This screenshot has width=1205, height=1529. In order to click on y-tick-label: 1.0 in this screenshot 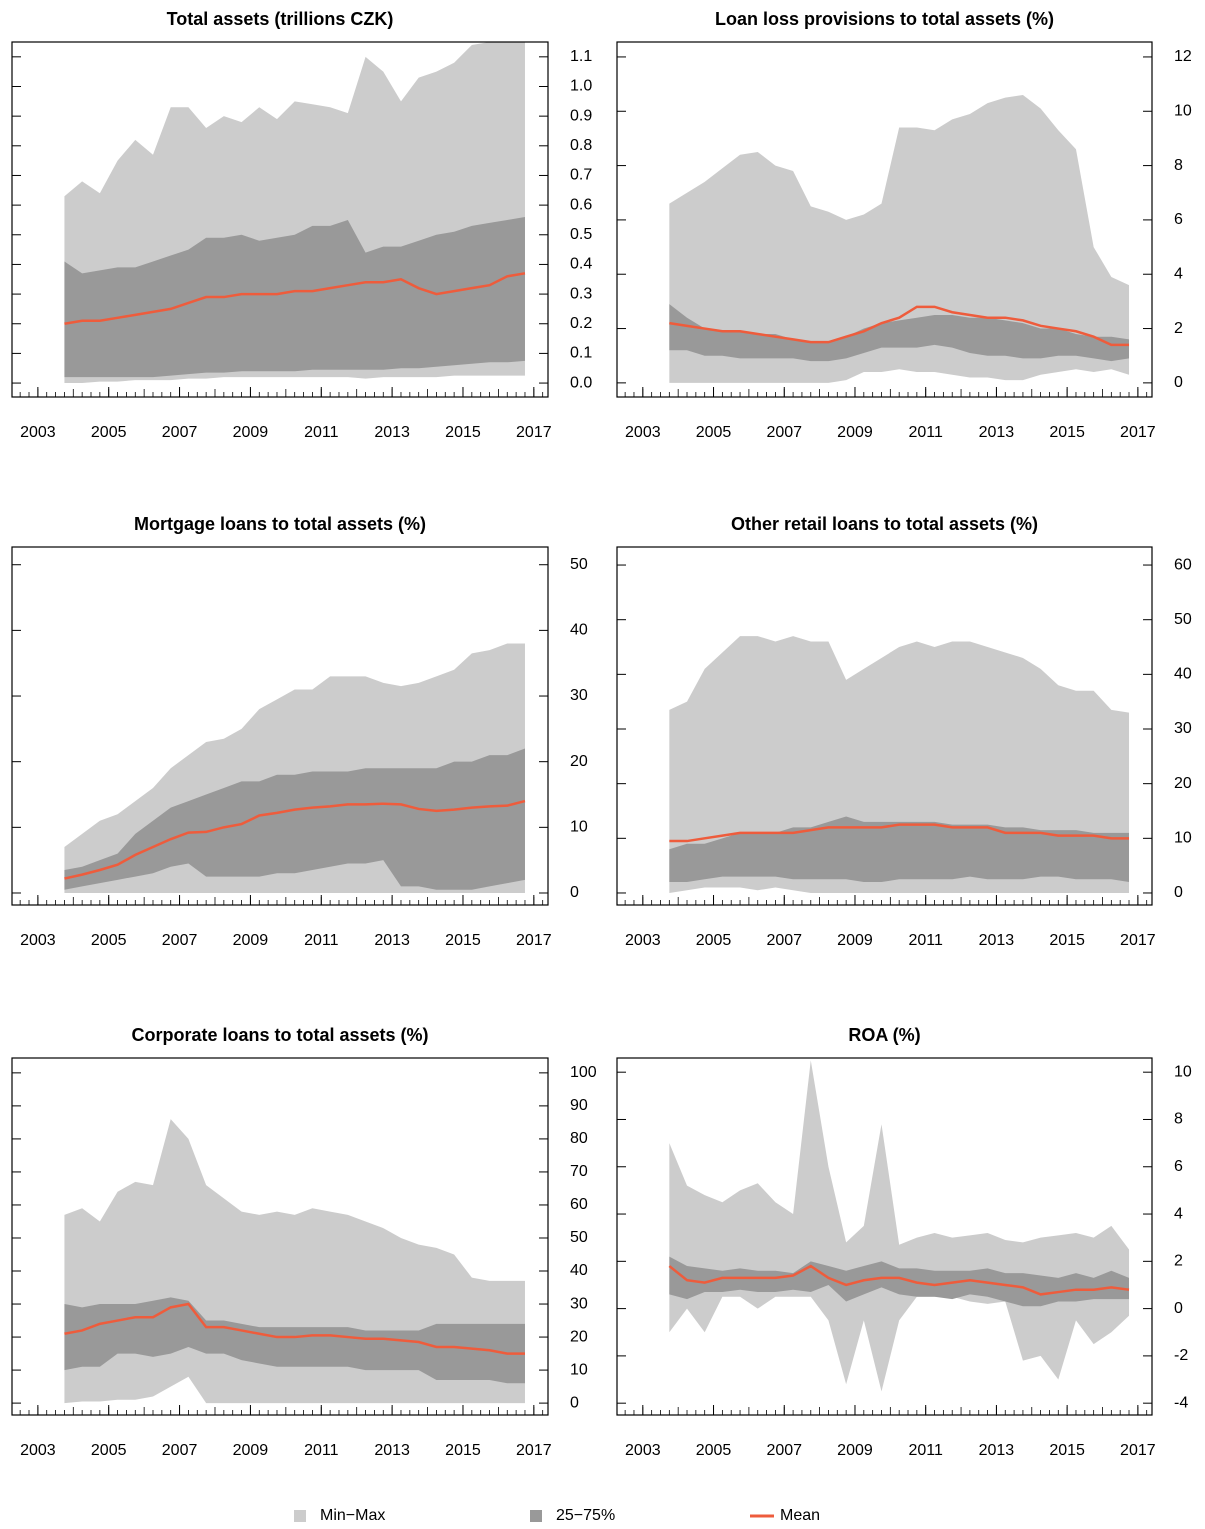, I will do `click(581, 86)`.